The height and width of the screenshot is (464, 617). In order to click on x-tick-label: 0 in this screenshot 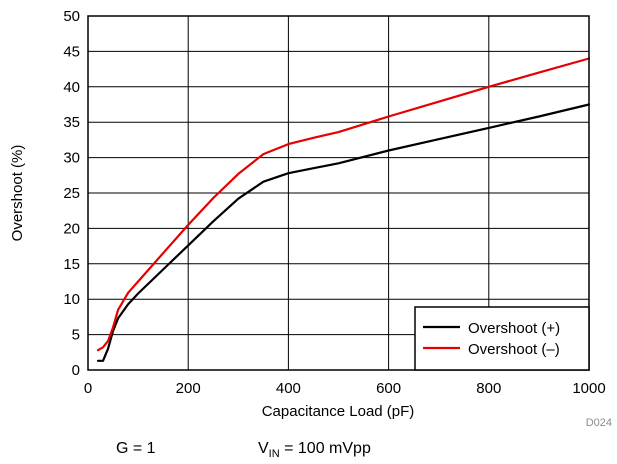, I will do `click(88, 388)`.